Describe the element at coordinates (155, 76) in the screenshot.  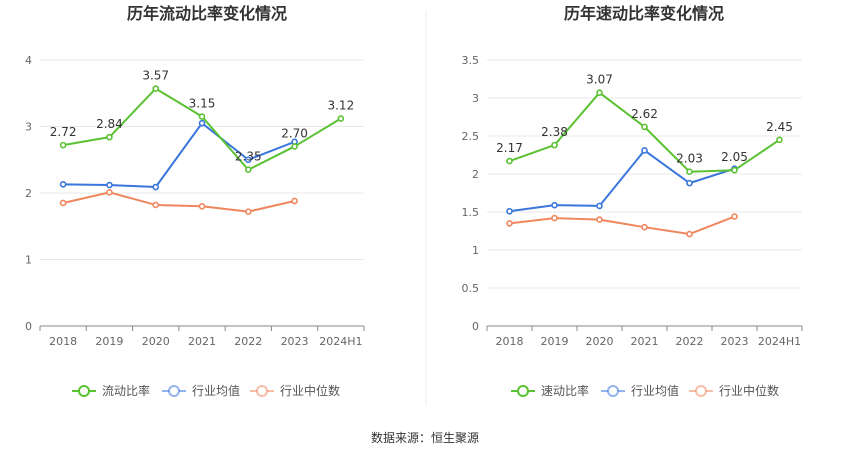
I see `data-label: 3.57` at that location.